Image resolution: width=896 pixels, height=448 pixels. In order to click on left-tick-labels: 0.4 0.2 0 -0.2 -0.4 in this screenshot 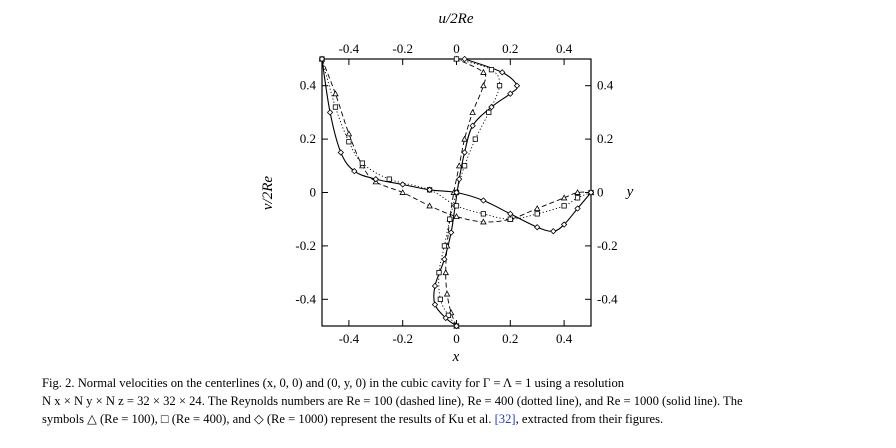, I will do `click(305, 192)`.